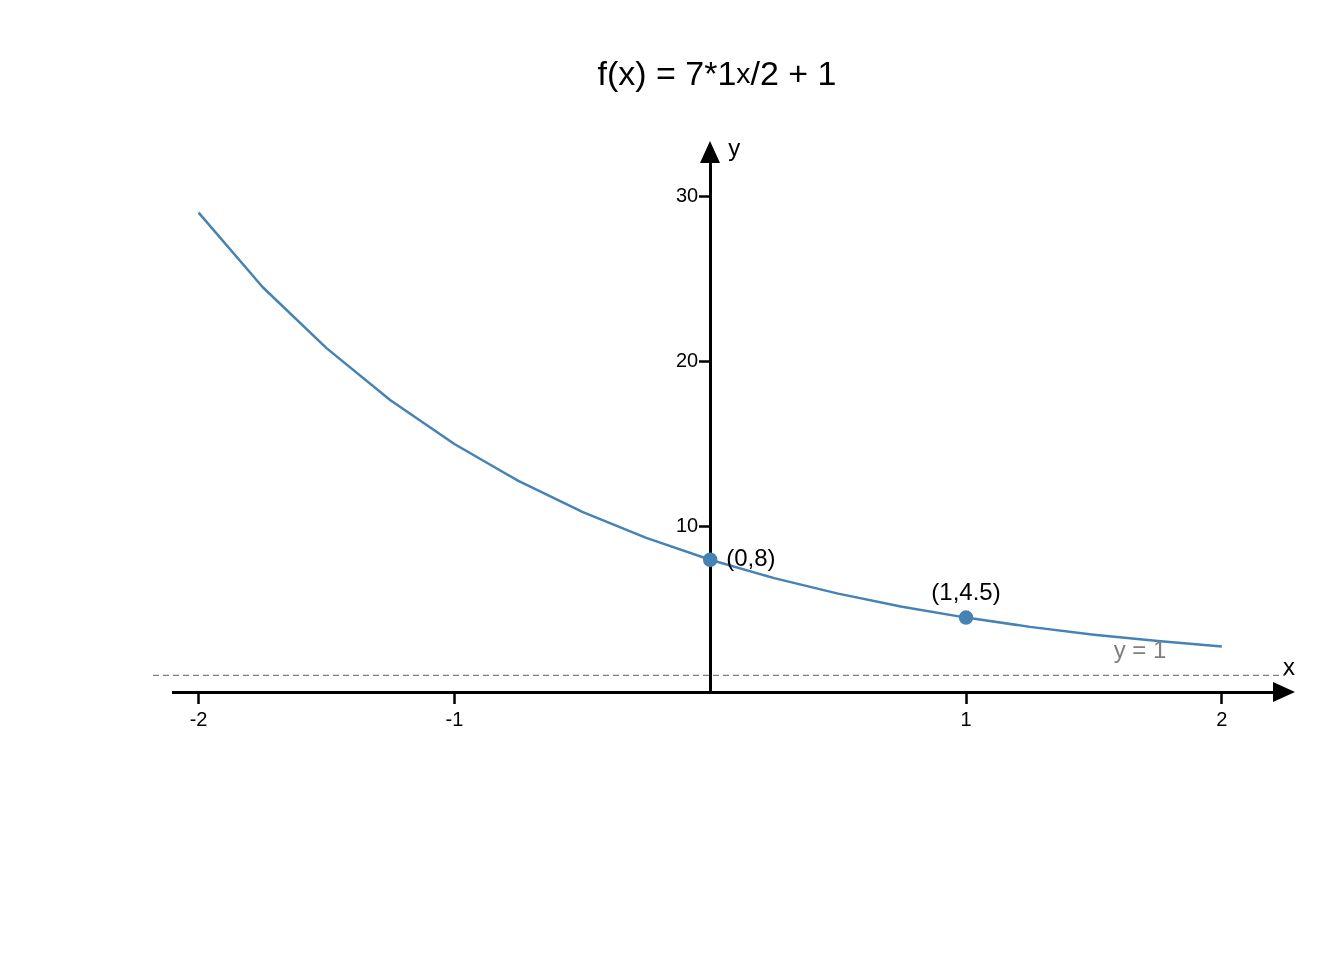  I want to click on x-tick-label: -2, so click(198, 718).